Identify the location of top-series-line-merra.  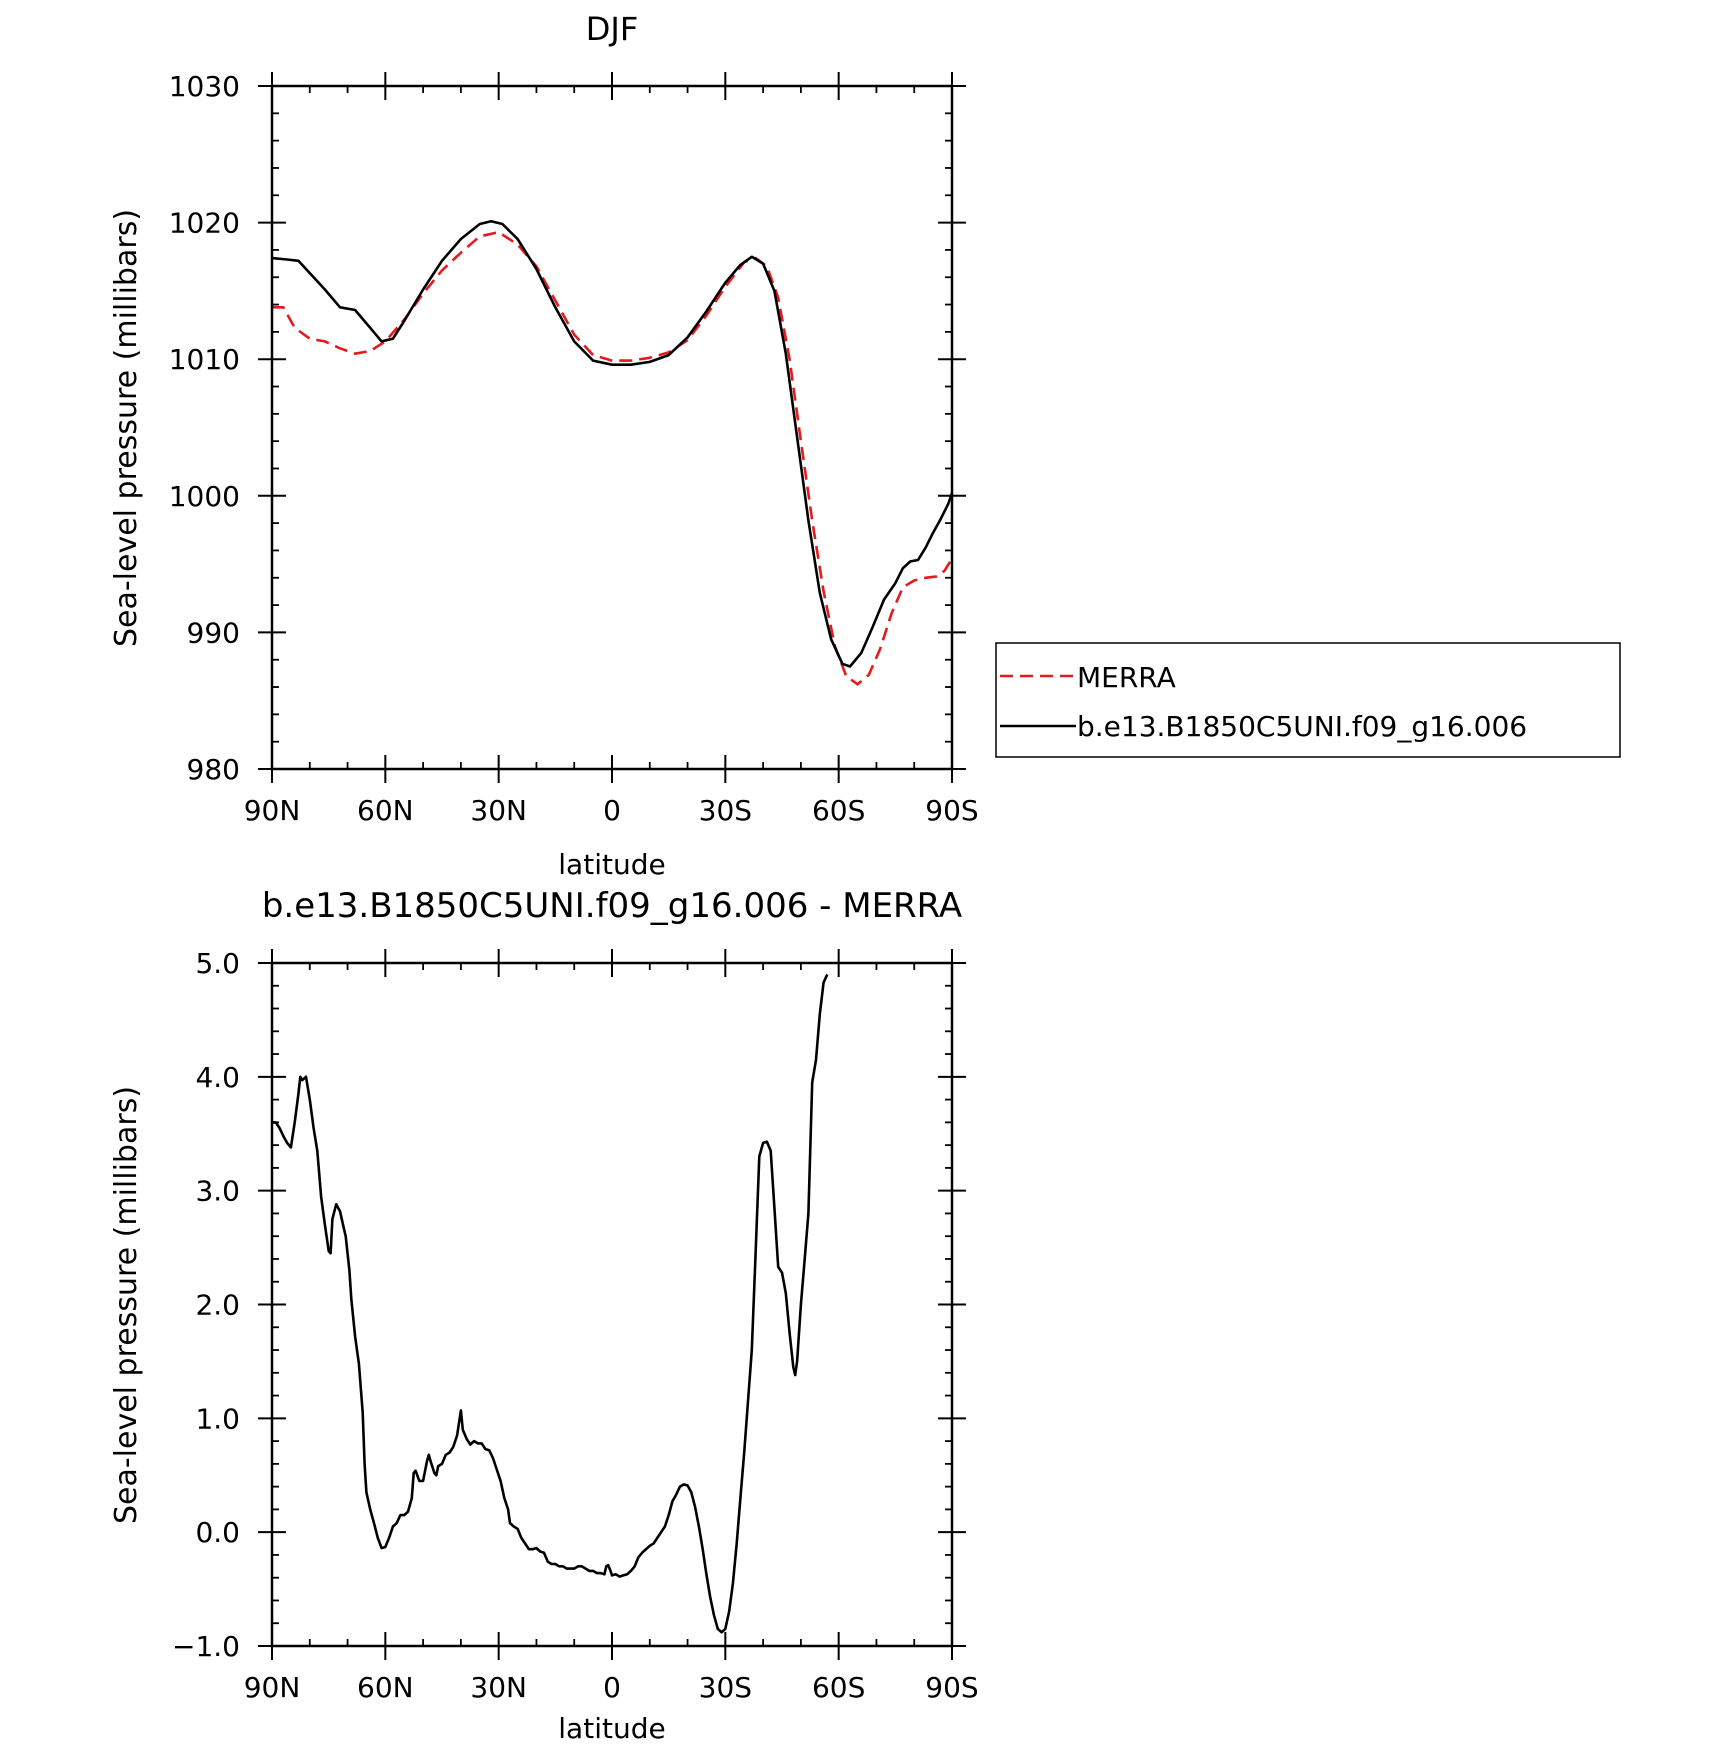
(613, 458).